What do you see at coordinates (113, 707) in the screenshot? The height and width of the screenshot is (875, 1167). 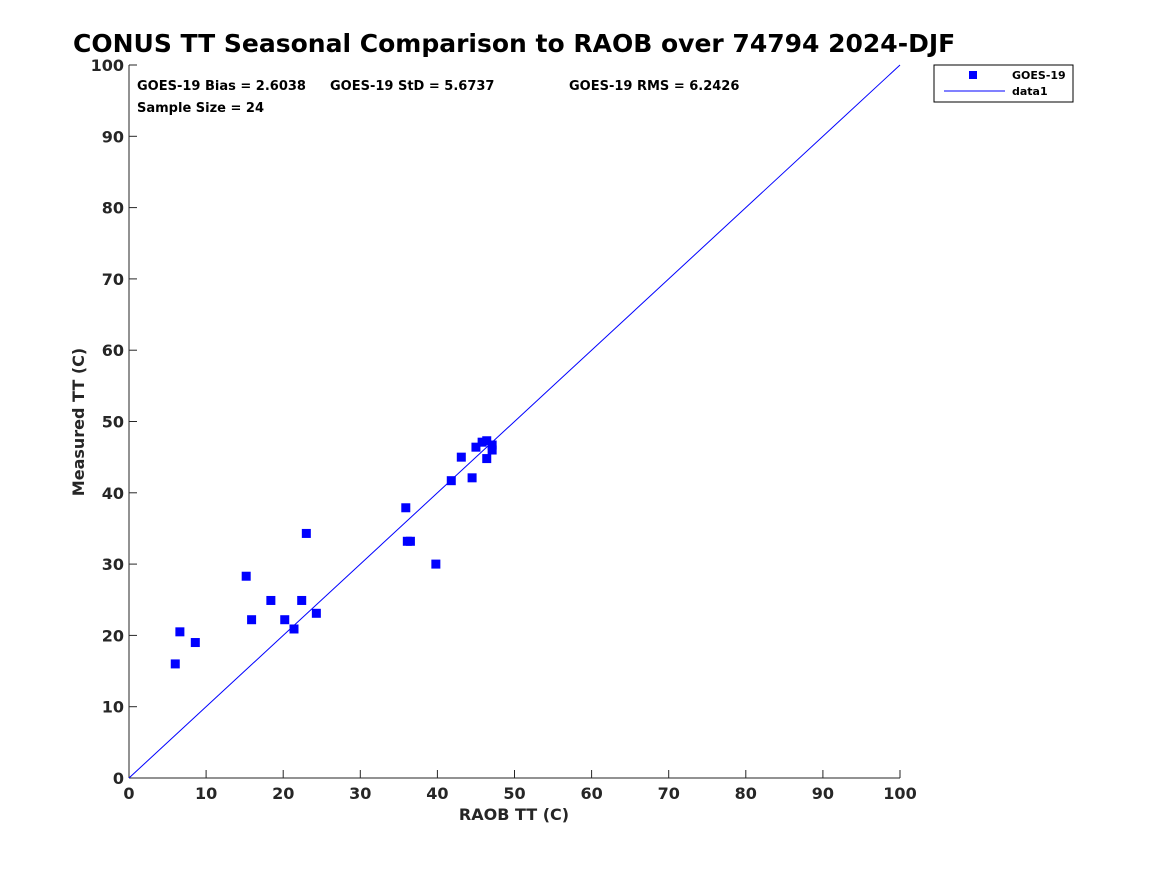 I see `y-tick-label: 10` at bounding box center [113, 707].